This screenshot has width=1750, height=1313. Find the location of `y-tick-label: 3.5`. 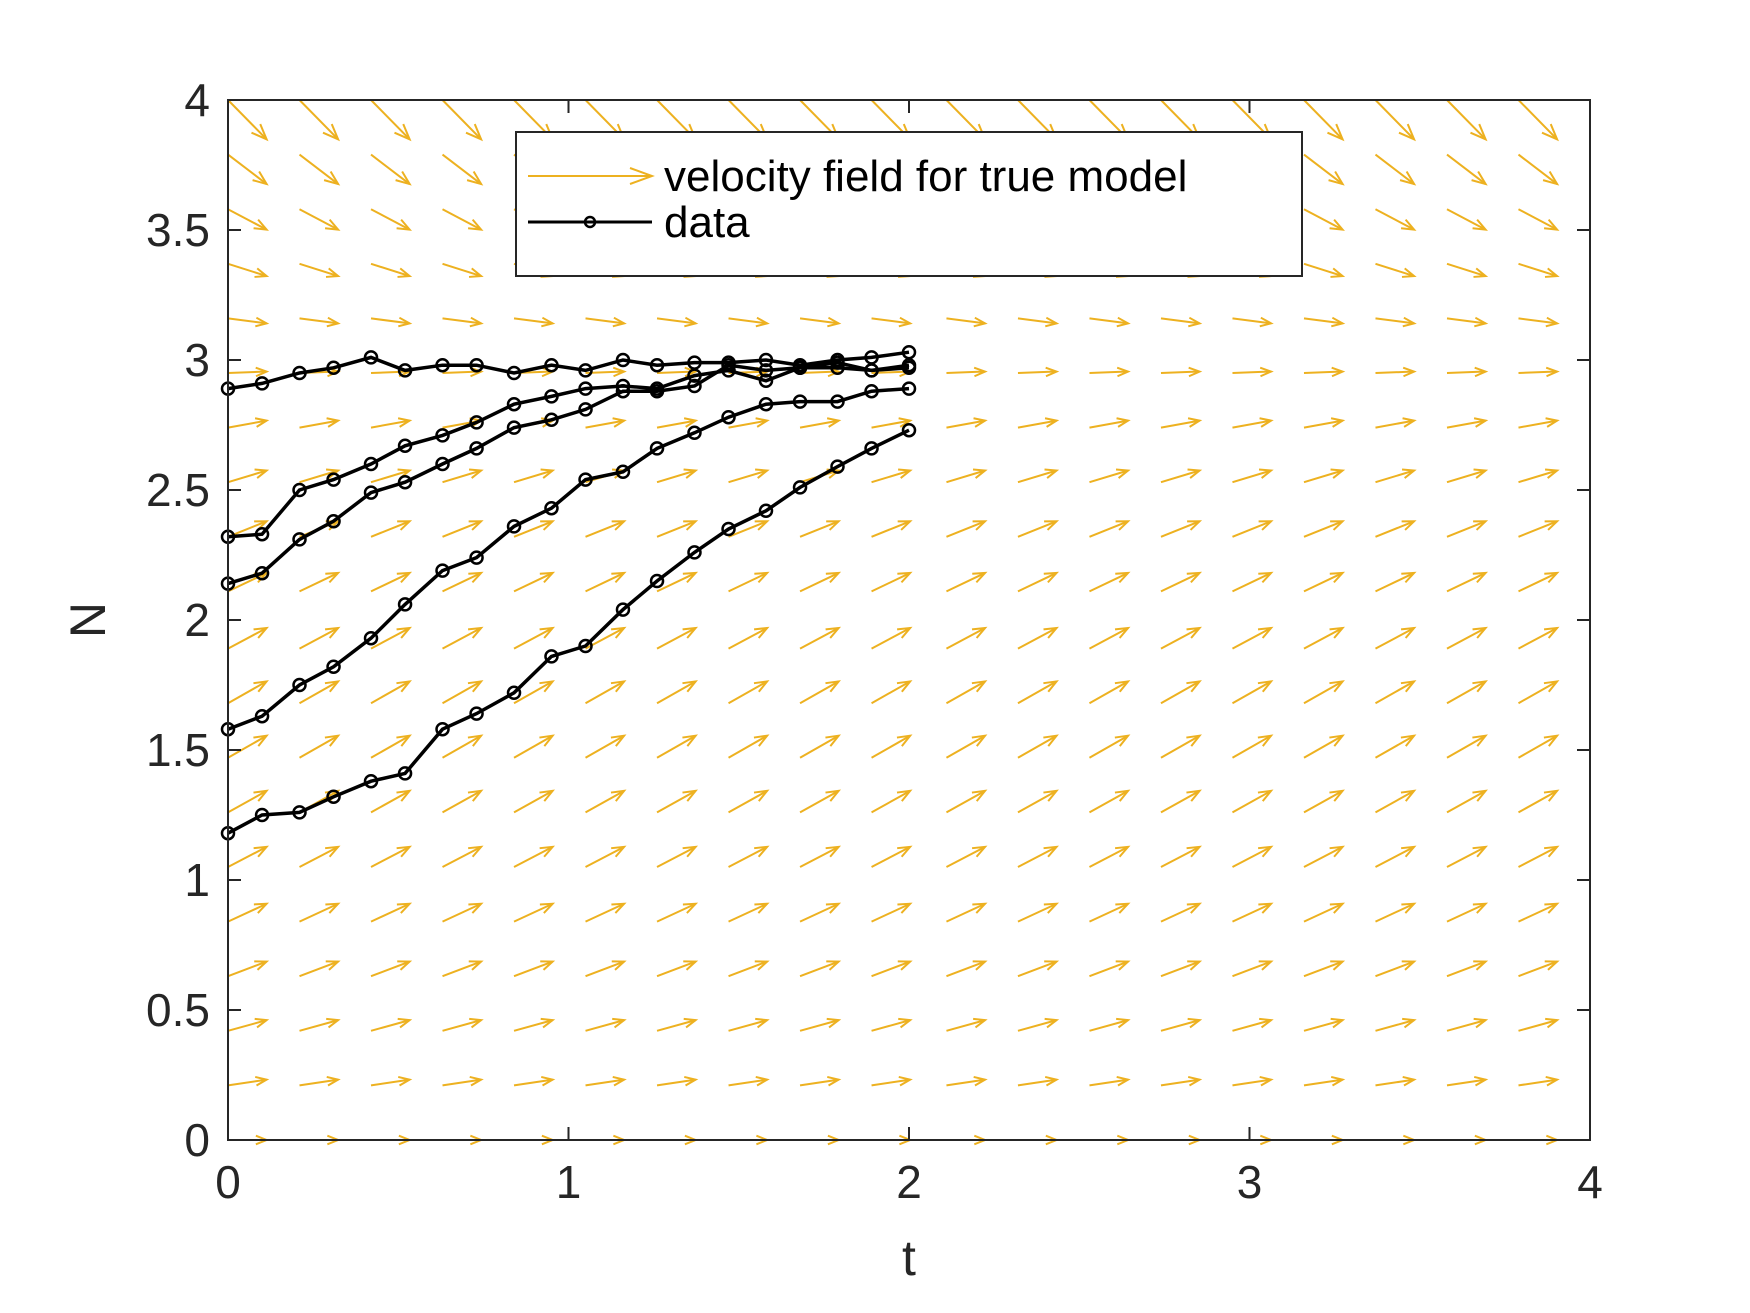

y-tick-label: 3.5 is located at coordinates (178, 230).